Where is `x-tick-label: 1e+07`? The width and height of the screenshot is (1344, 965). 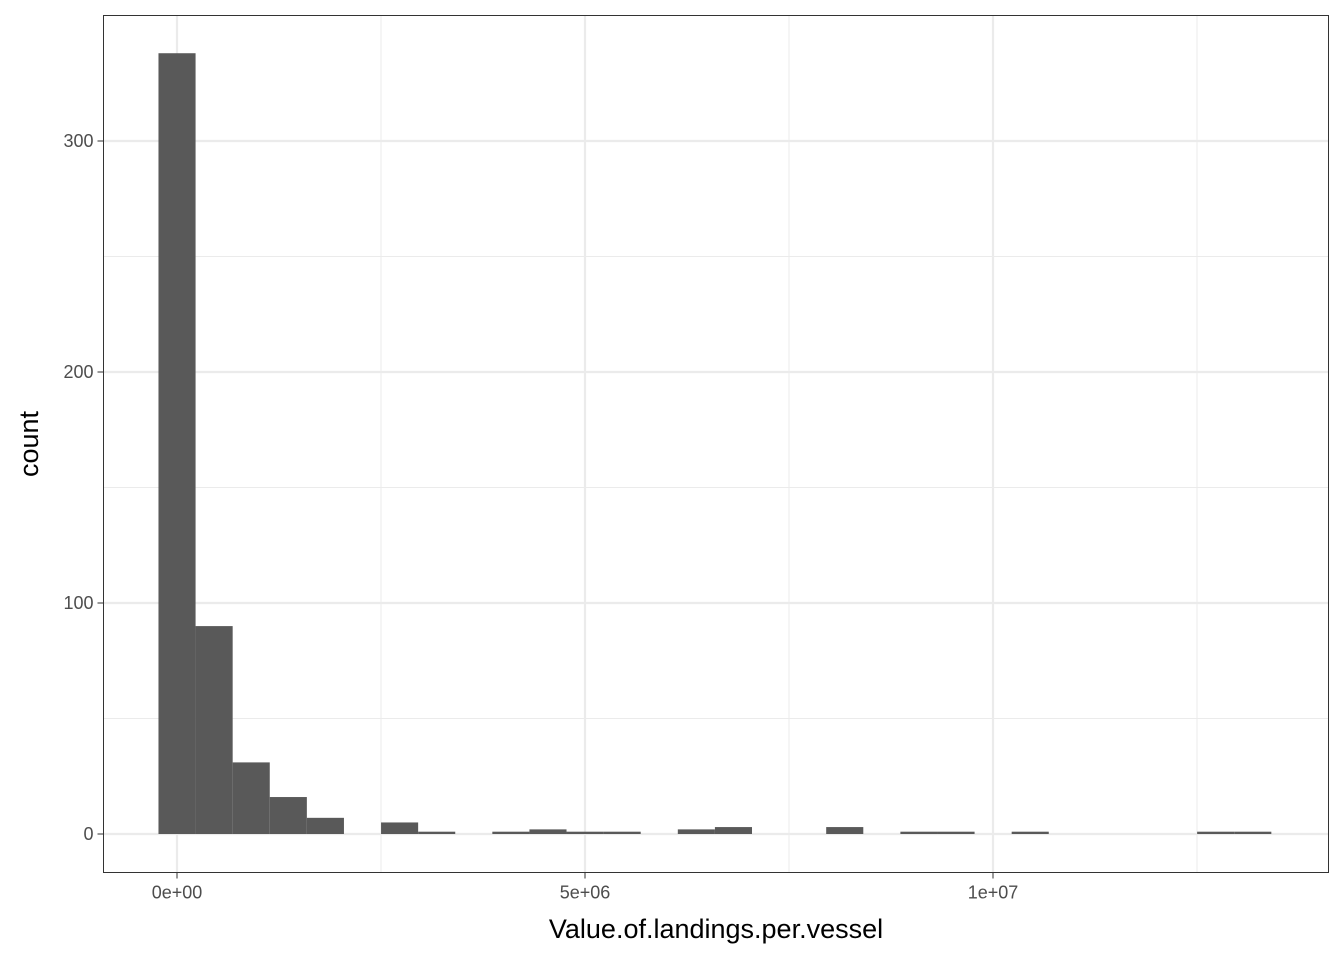
x-tick-label: 1e+07 is located at coordinates (993, 893).